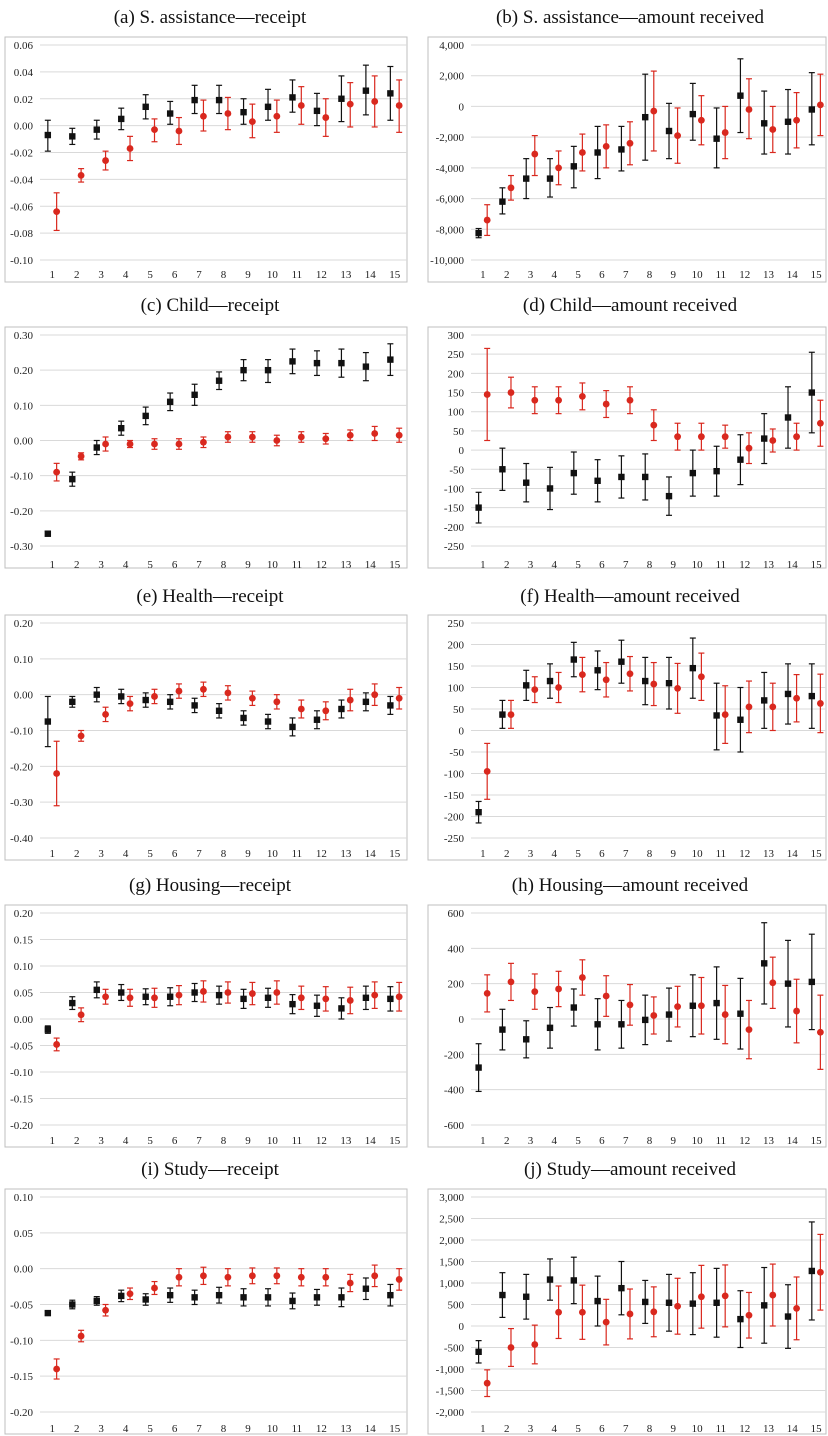 This screenshot has width=828, height=1436. Describe the element at coordinates (630, 305) in the screenshot. I see `chart-title: (d) Child—amount received` at that location.